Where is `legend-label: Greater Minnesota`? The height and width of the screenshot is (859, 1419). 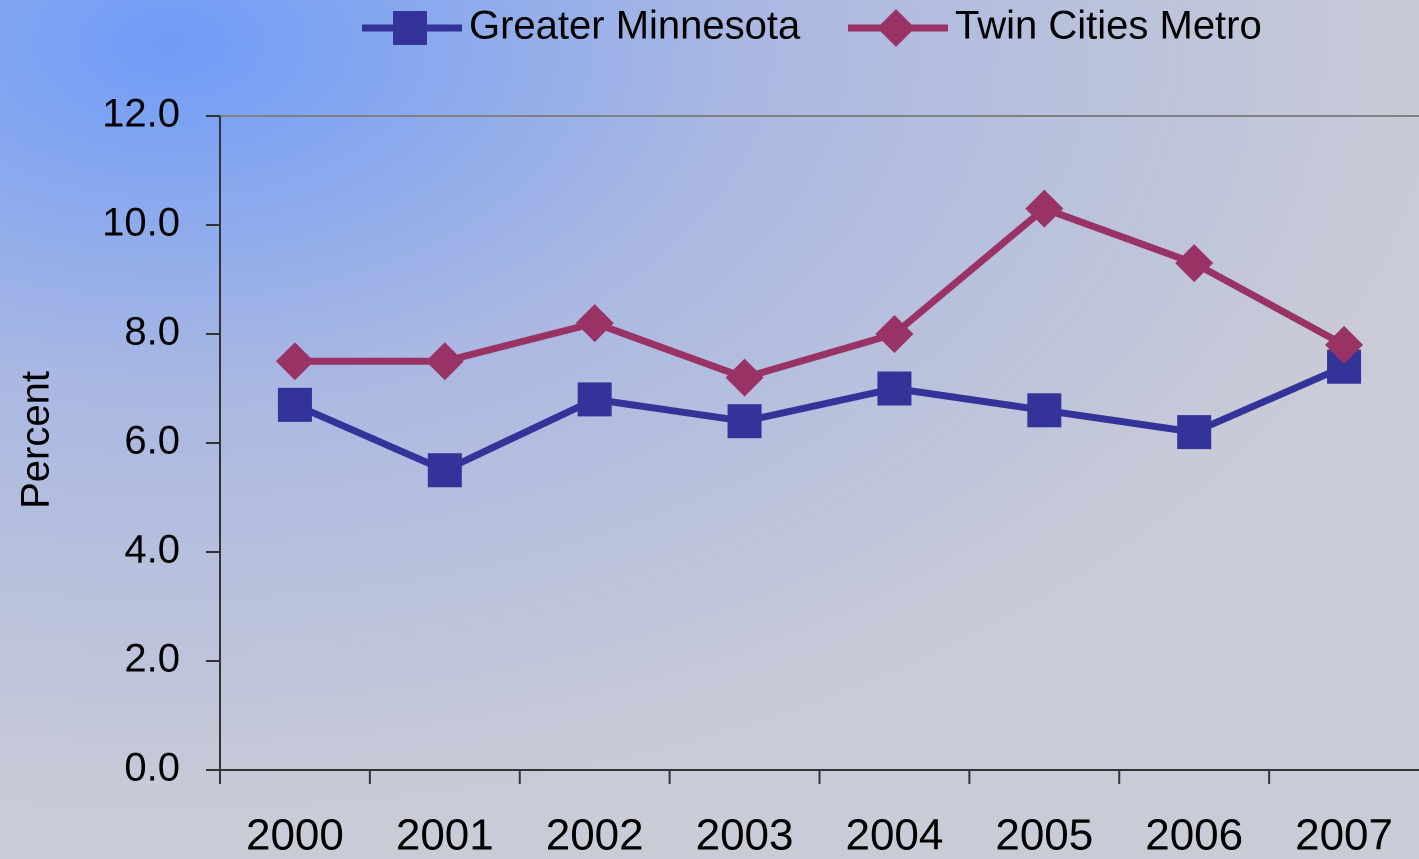
legend-label: Greater Minnesota is located at coordinates (635, 26).